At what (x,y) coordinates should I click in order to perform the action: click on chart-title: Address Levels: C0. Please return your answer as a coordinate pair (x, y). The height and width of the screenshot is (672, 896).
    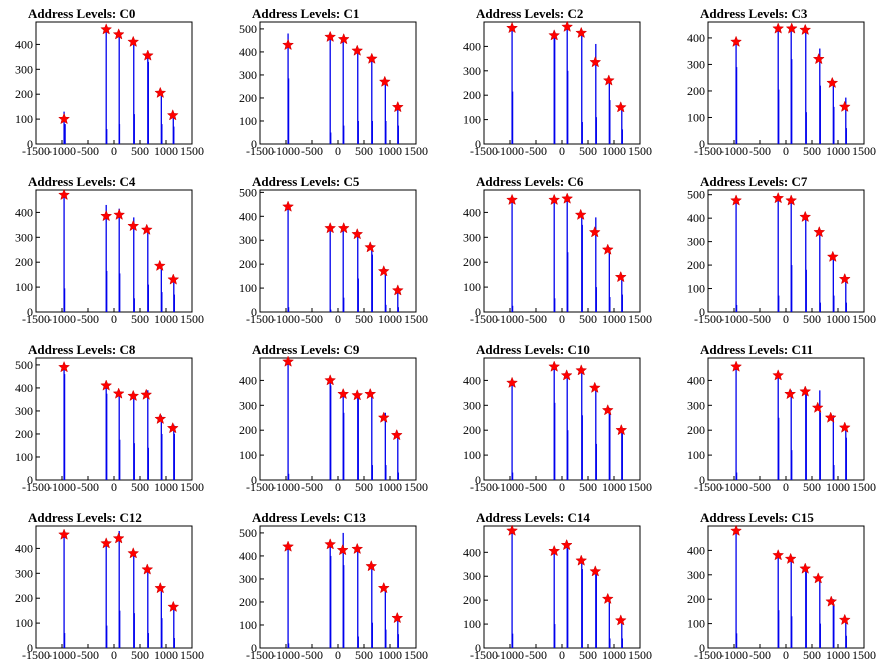
    Looking at the image, I should click on (81, 13).